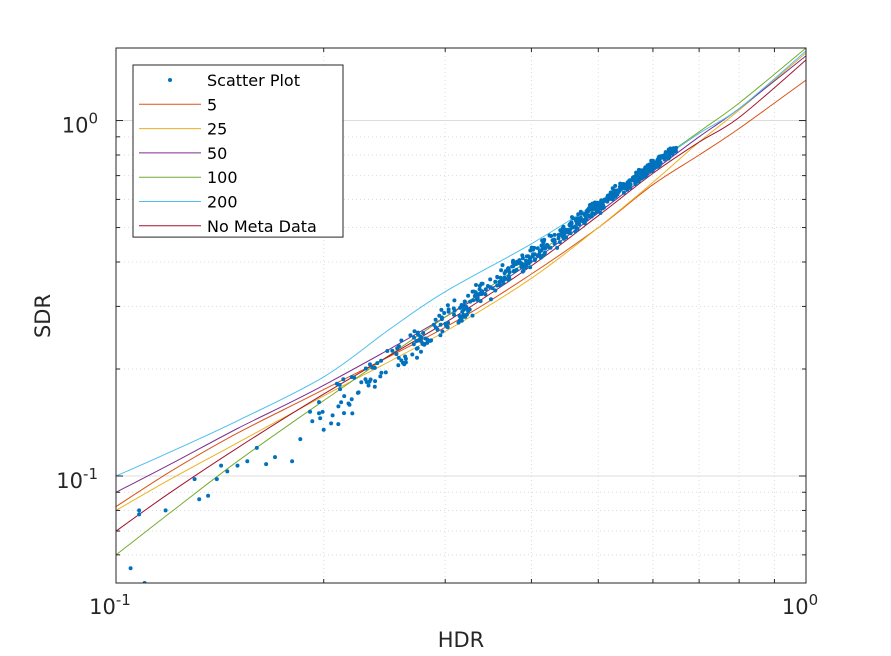 The width and height of the screenshot is (891, 656). What do you see at coordinates (461, 640) in the screenshot?
I see `x-axis-label: HDR` at bounding box center [461, 640].